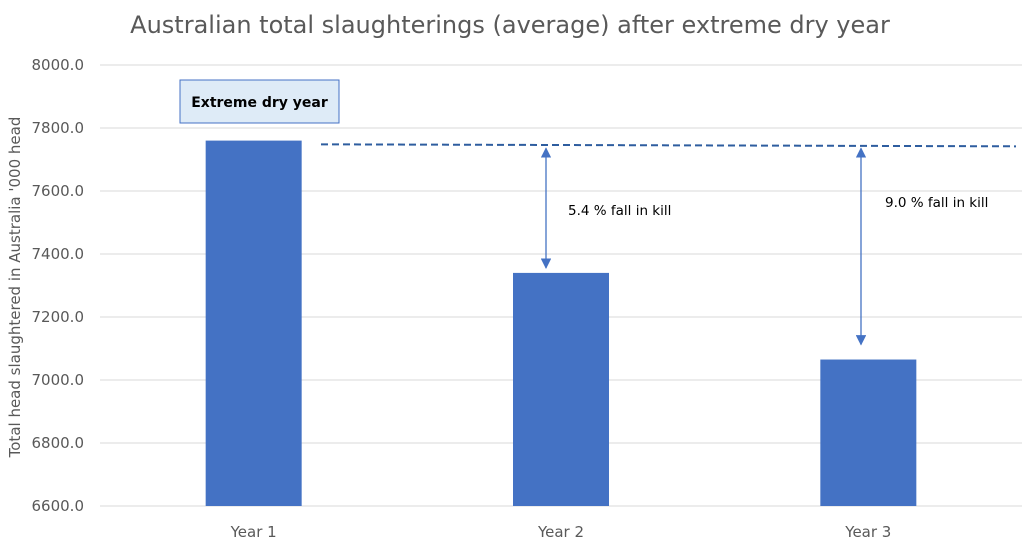 The width and height of the screenshot is (1031, 543). Describe the element at coordinates (619, 211) in the screenshot. I see `annotation-year2: 5.4 % fall in kill` at that location.